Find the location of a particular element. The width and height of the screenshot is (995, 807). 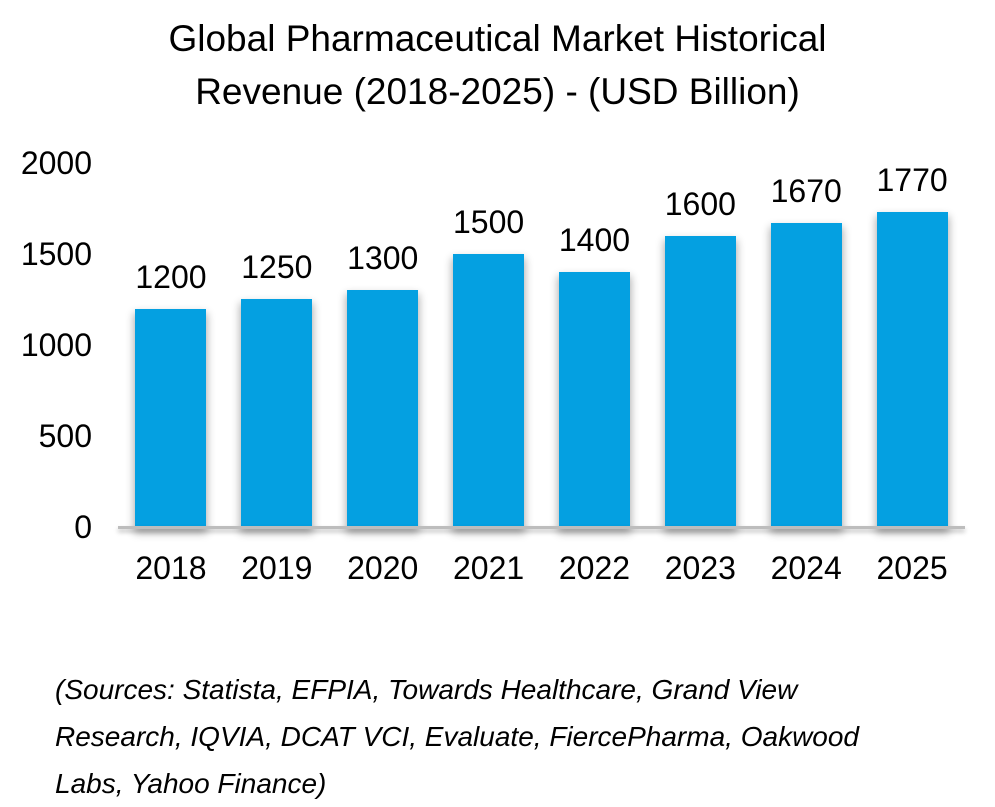

bar-slot: 1770 is located at coordinates (912, 345).